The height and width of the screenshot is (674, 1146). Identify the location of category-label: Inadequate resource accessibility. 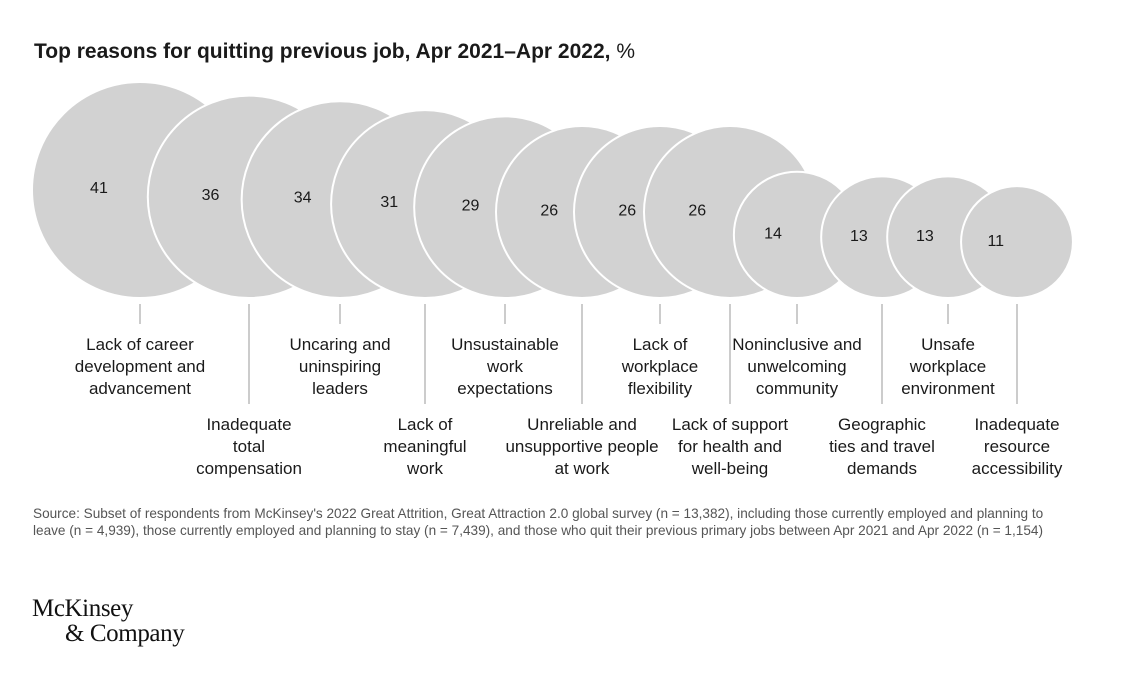
(1017, 446).